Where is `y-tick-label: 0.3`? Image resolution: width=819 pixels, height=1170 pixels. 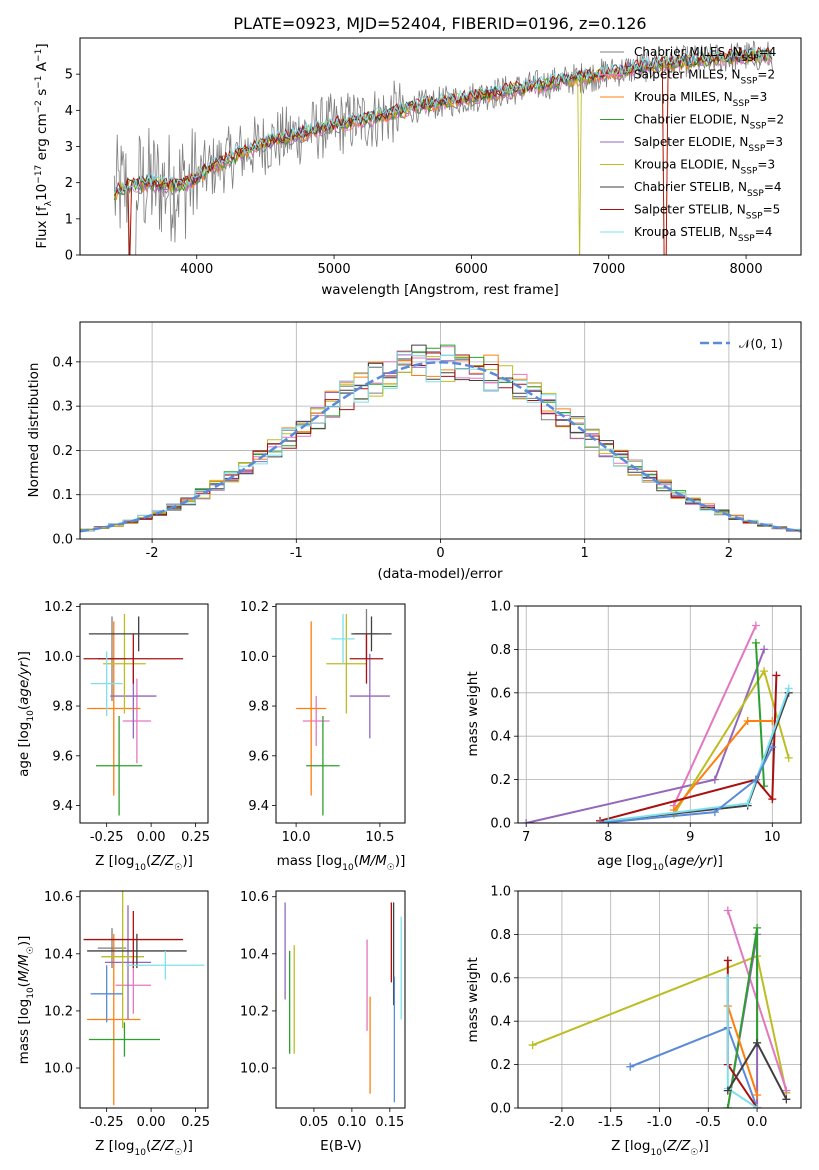
y-tick-label: 0.3 is located at coordinates (62, 407).